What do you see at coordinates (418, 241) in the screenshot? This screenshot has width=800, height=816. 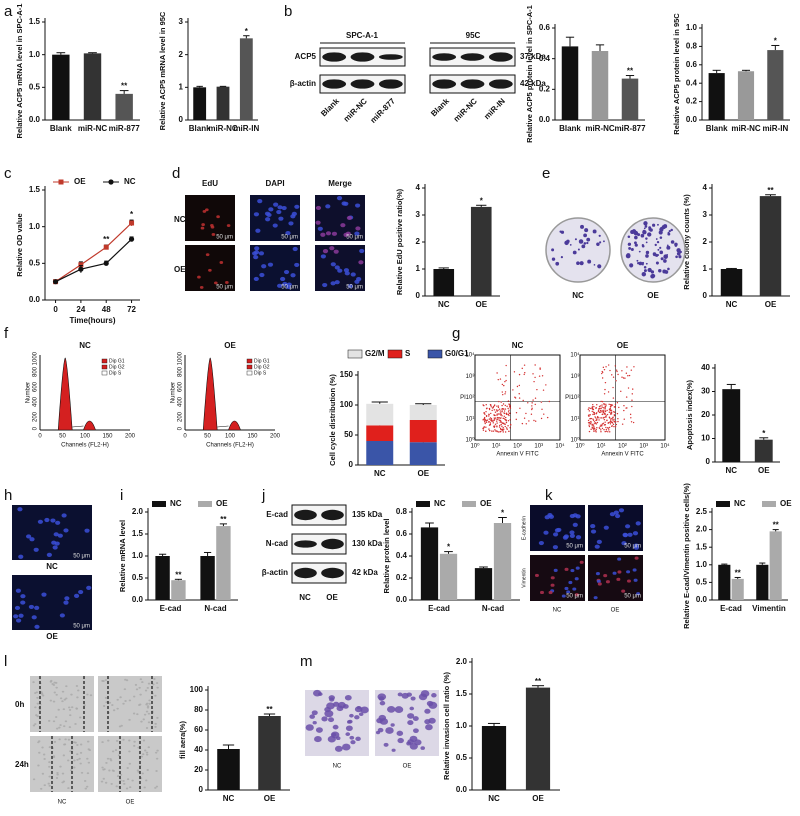 I see `y-tick-label: 2` at bounding box center [418, 241].